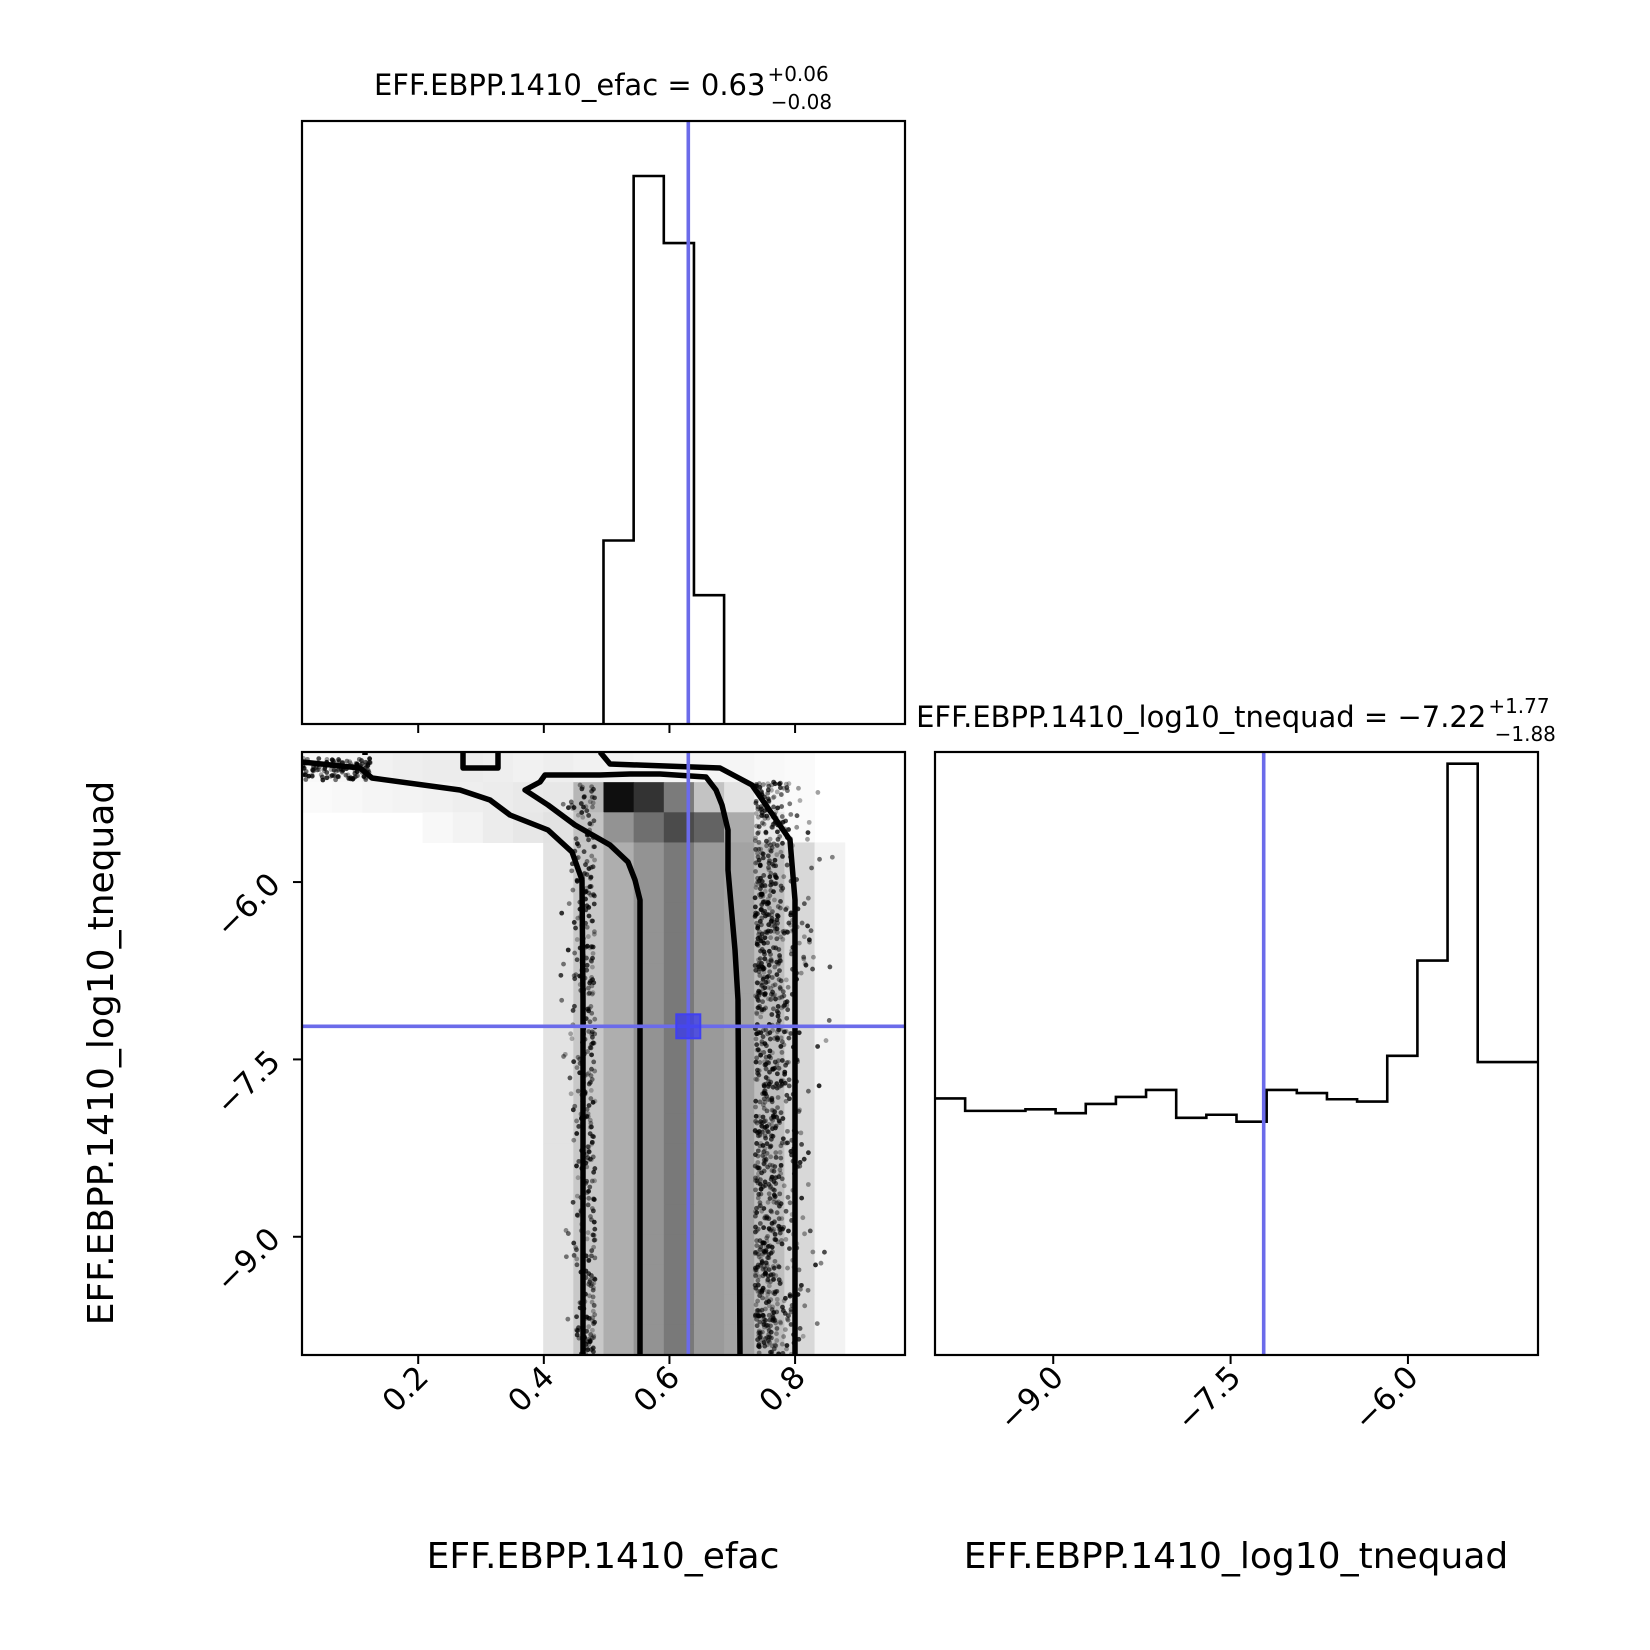  Describe the element at coordinates (607, 728) in the screenshot. I see `hist-efac-xticks` at that location.